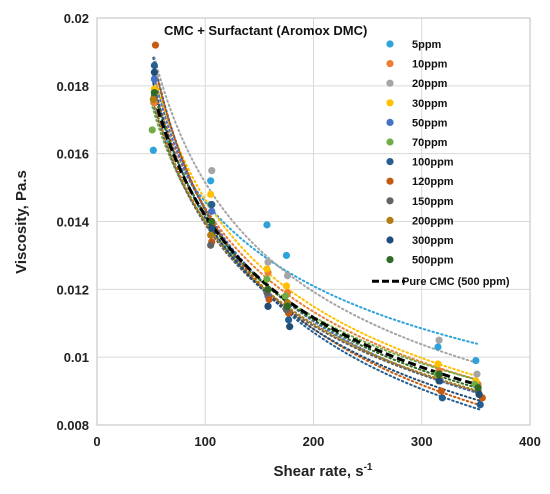 This screenshot has height=494, width=550. I want to click on legend-marker-10ppm, so click(390, 64).